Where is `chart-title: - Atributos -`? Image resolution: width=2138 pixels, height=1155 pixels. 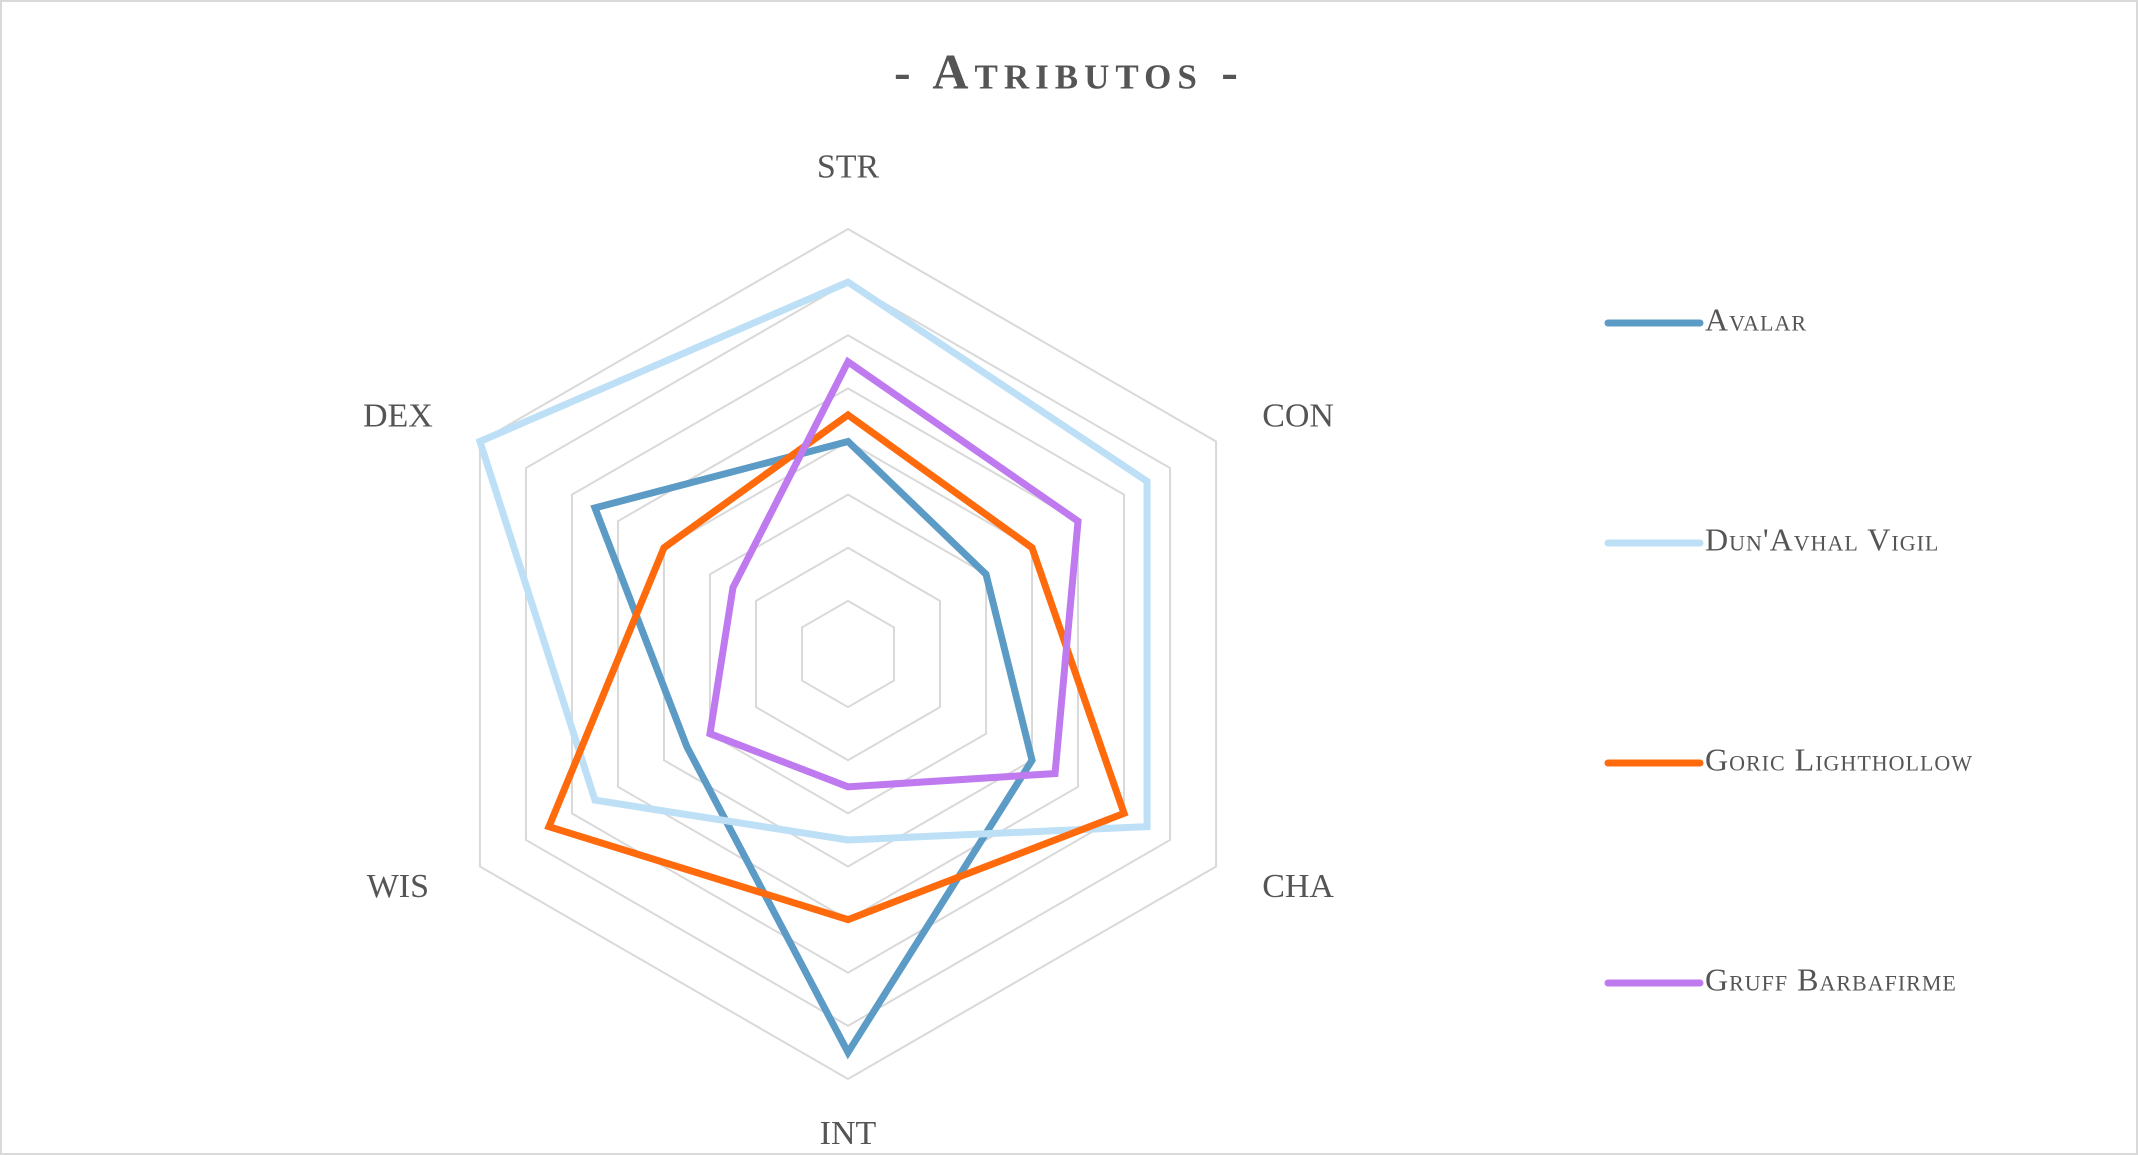 chart-title: - Atributos - is located at coordinates (1069, 71).